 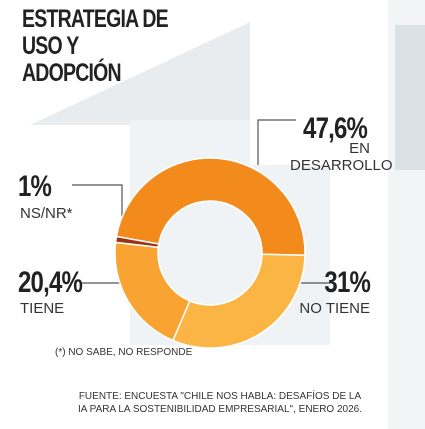 What do you see at coordinates (335, 128) in the screenshot?
I see `value-label: 47,6%` at bounding box center [335, 128].